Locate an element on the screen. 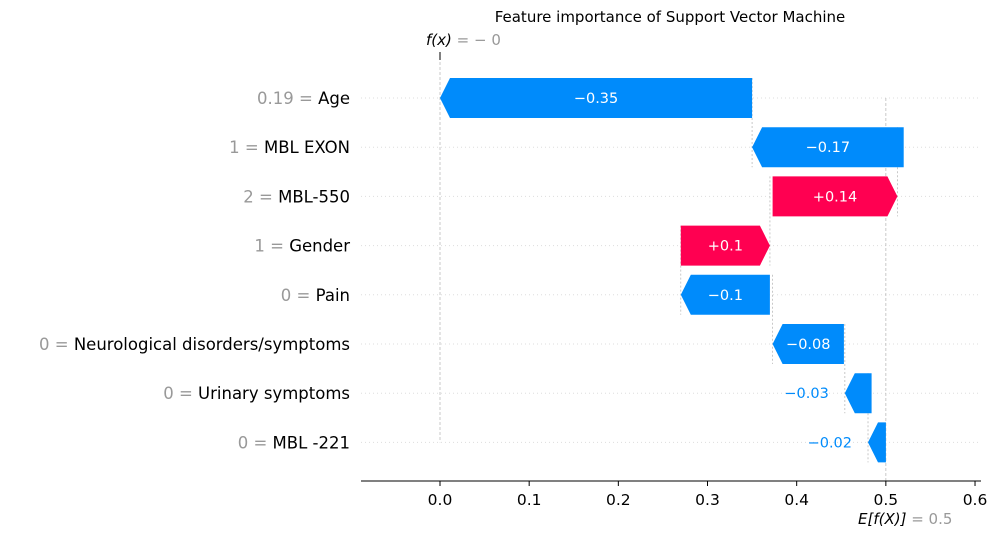  feature-label: 1 = Gender is located at coordinates (302, 246).